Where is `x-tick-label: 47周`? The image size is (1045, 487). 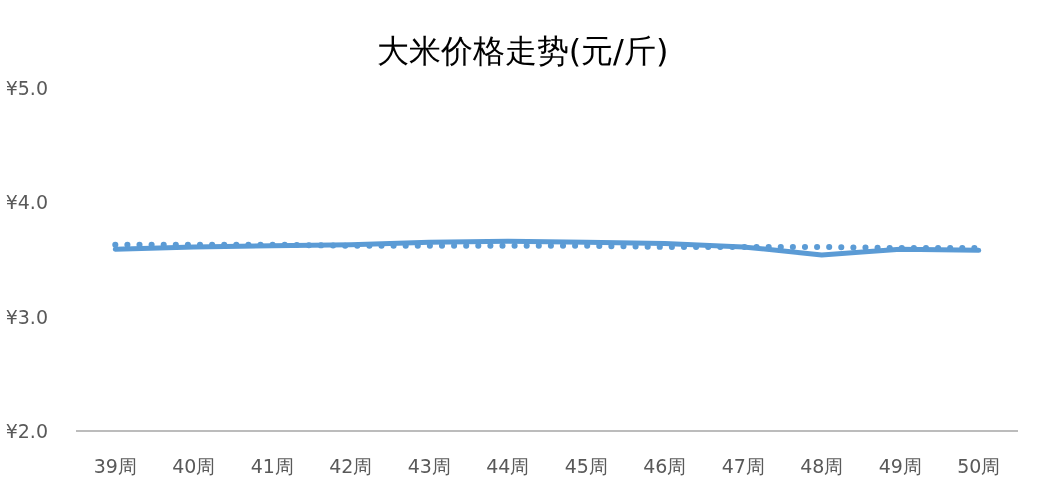 x-tick-label: 47周 is located at coordinates (743, 466).